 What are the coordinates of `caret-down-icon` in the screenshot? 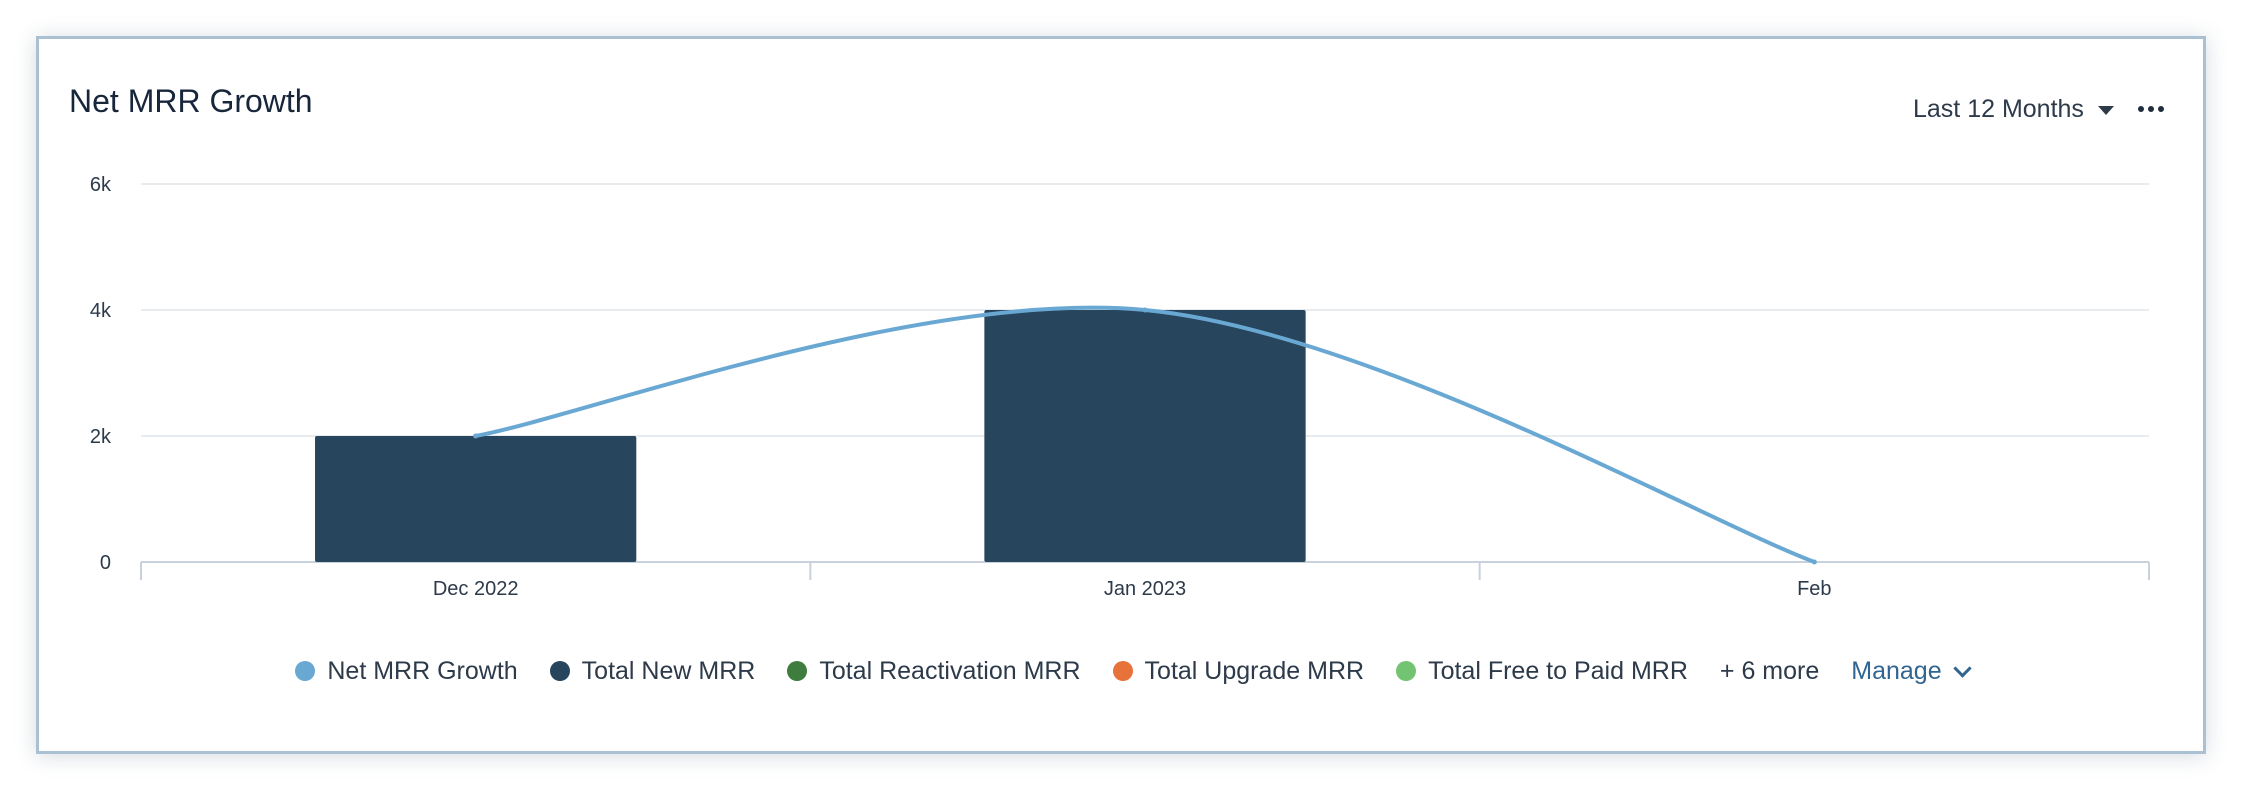 It's located at (2105, 110).